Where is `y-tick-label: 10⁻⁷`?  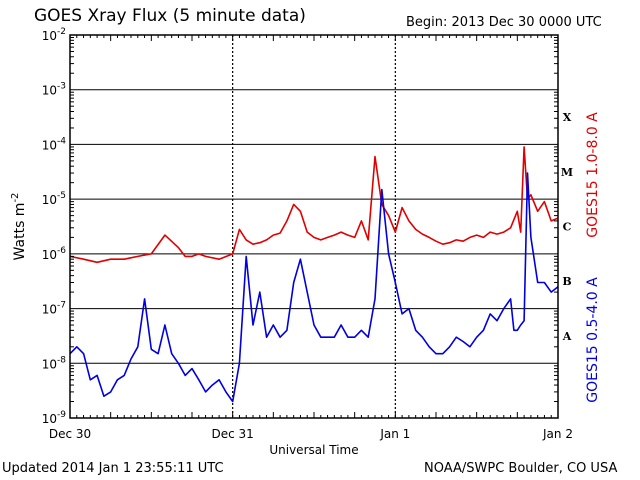
y-tick-label: 10⁻⁷ is located at coordinates (54, 309).